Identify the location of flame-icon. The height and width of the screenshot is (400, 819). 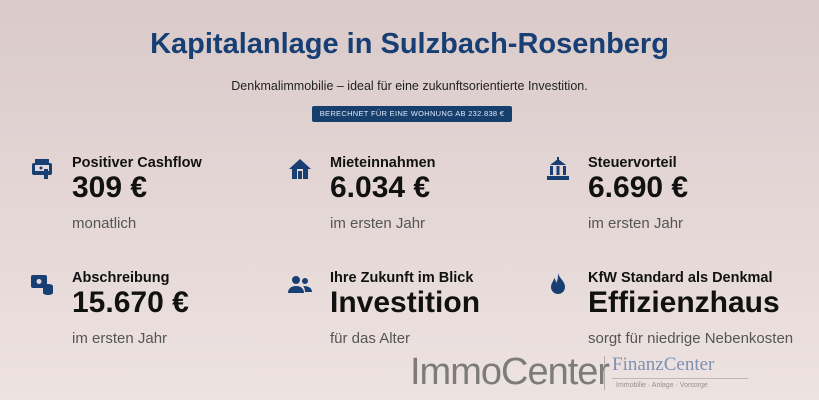
(558, 283).